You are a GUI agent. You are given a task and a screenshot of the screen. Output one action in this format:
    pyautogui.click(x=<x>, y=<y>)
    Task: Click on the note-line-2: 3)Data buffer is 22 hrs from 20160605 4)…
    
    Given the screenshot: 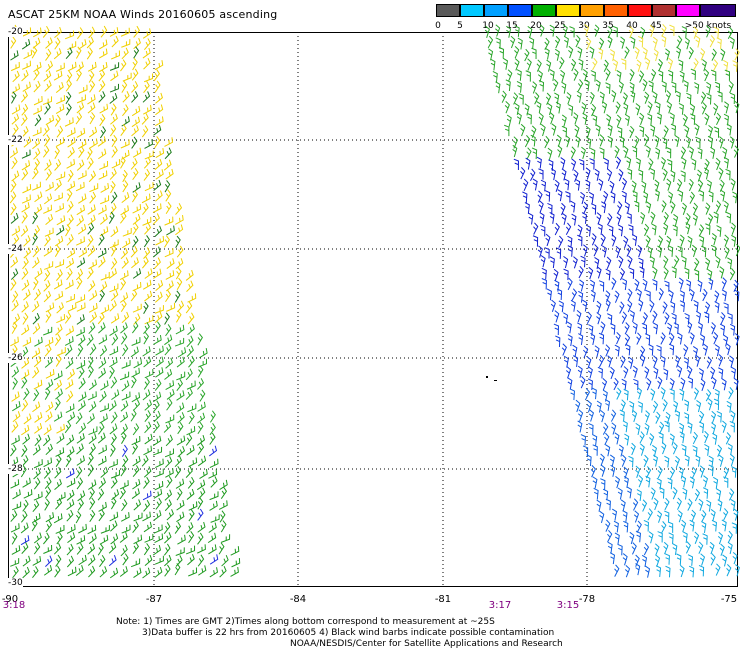 What is the action you would take?
    pyautogui.click(x=348, y=633)
    